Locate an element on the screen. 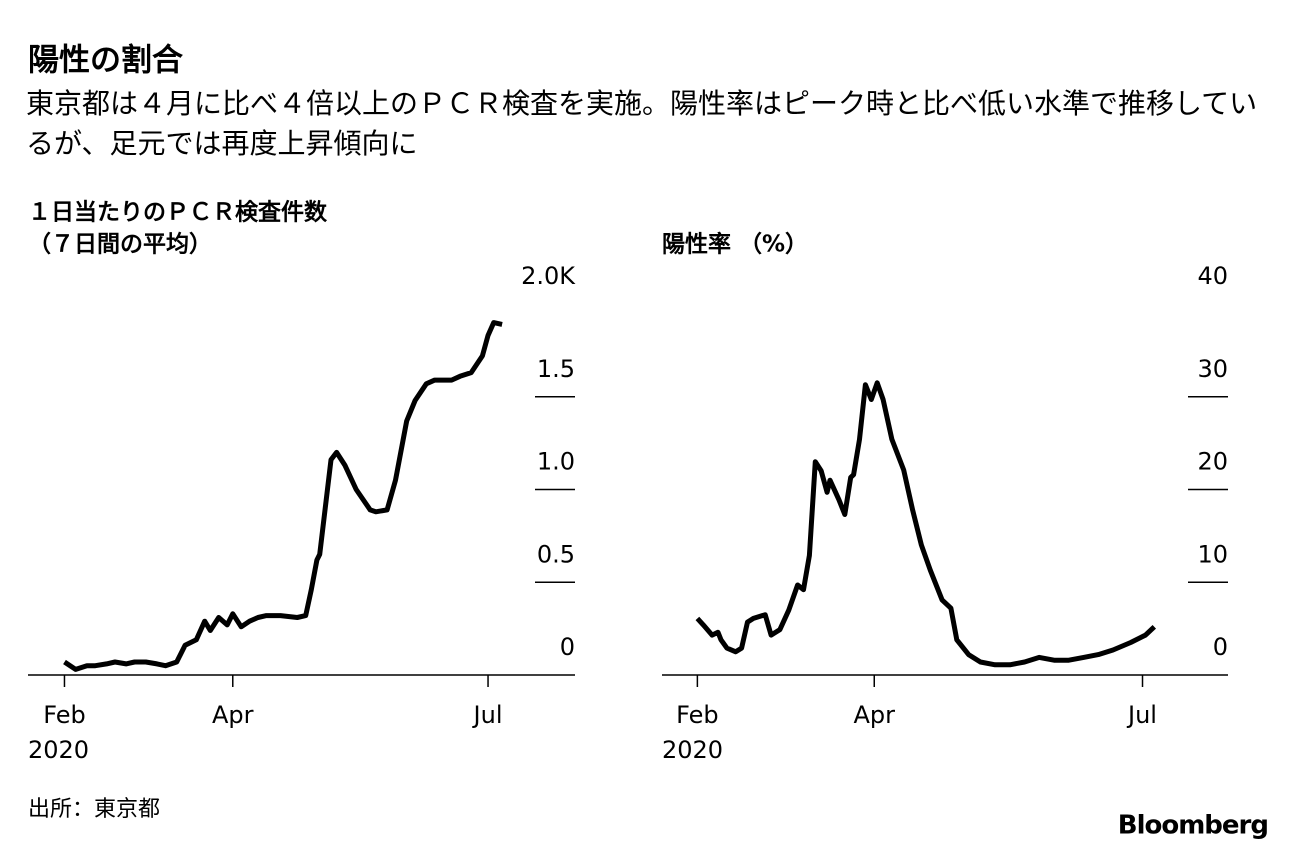  y-tick-label: 1.5 is located at coordinates (556, 369).